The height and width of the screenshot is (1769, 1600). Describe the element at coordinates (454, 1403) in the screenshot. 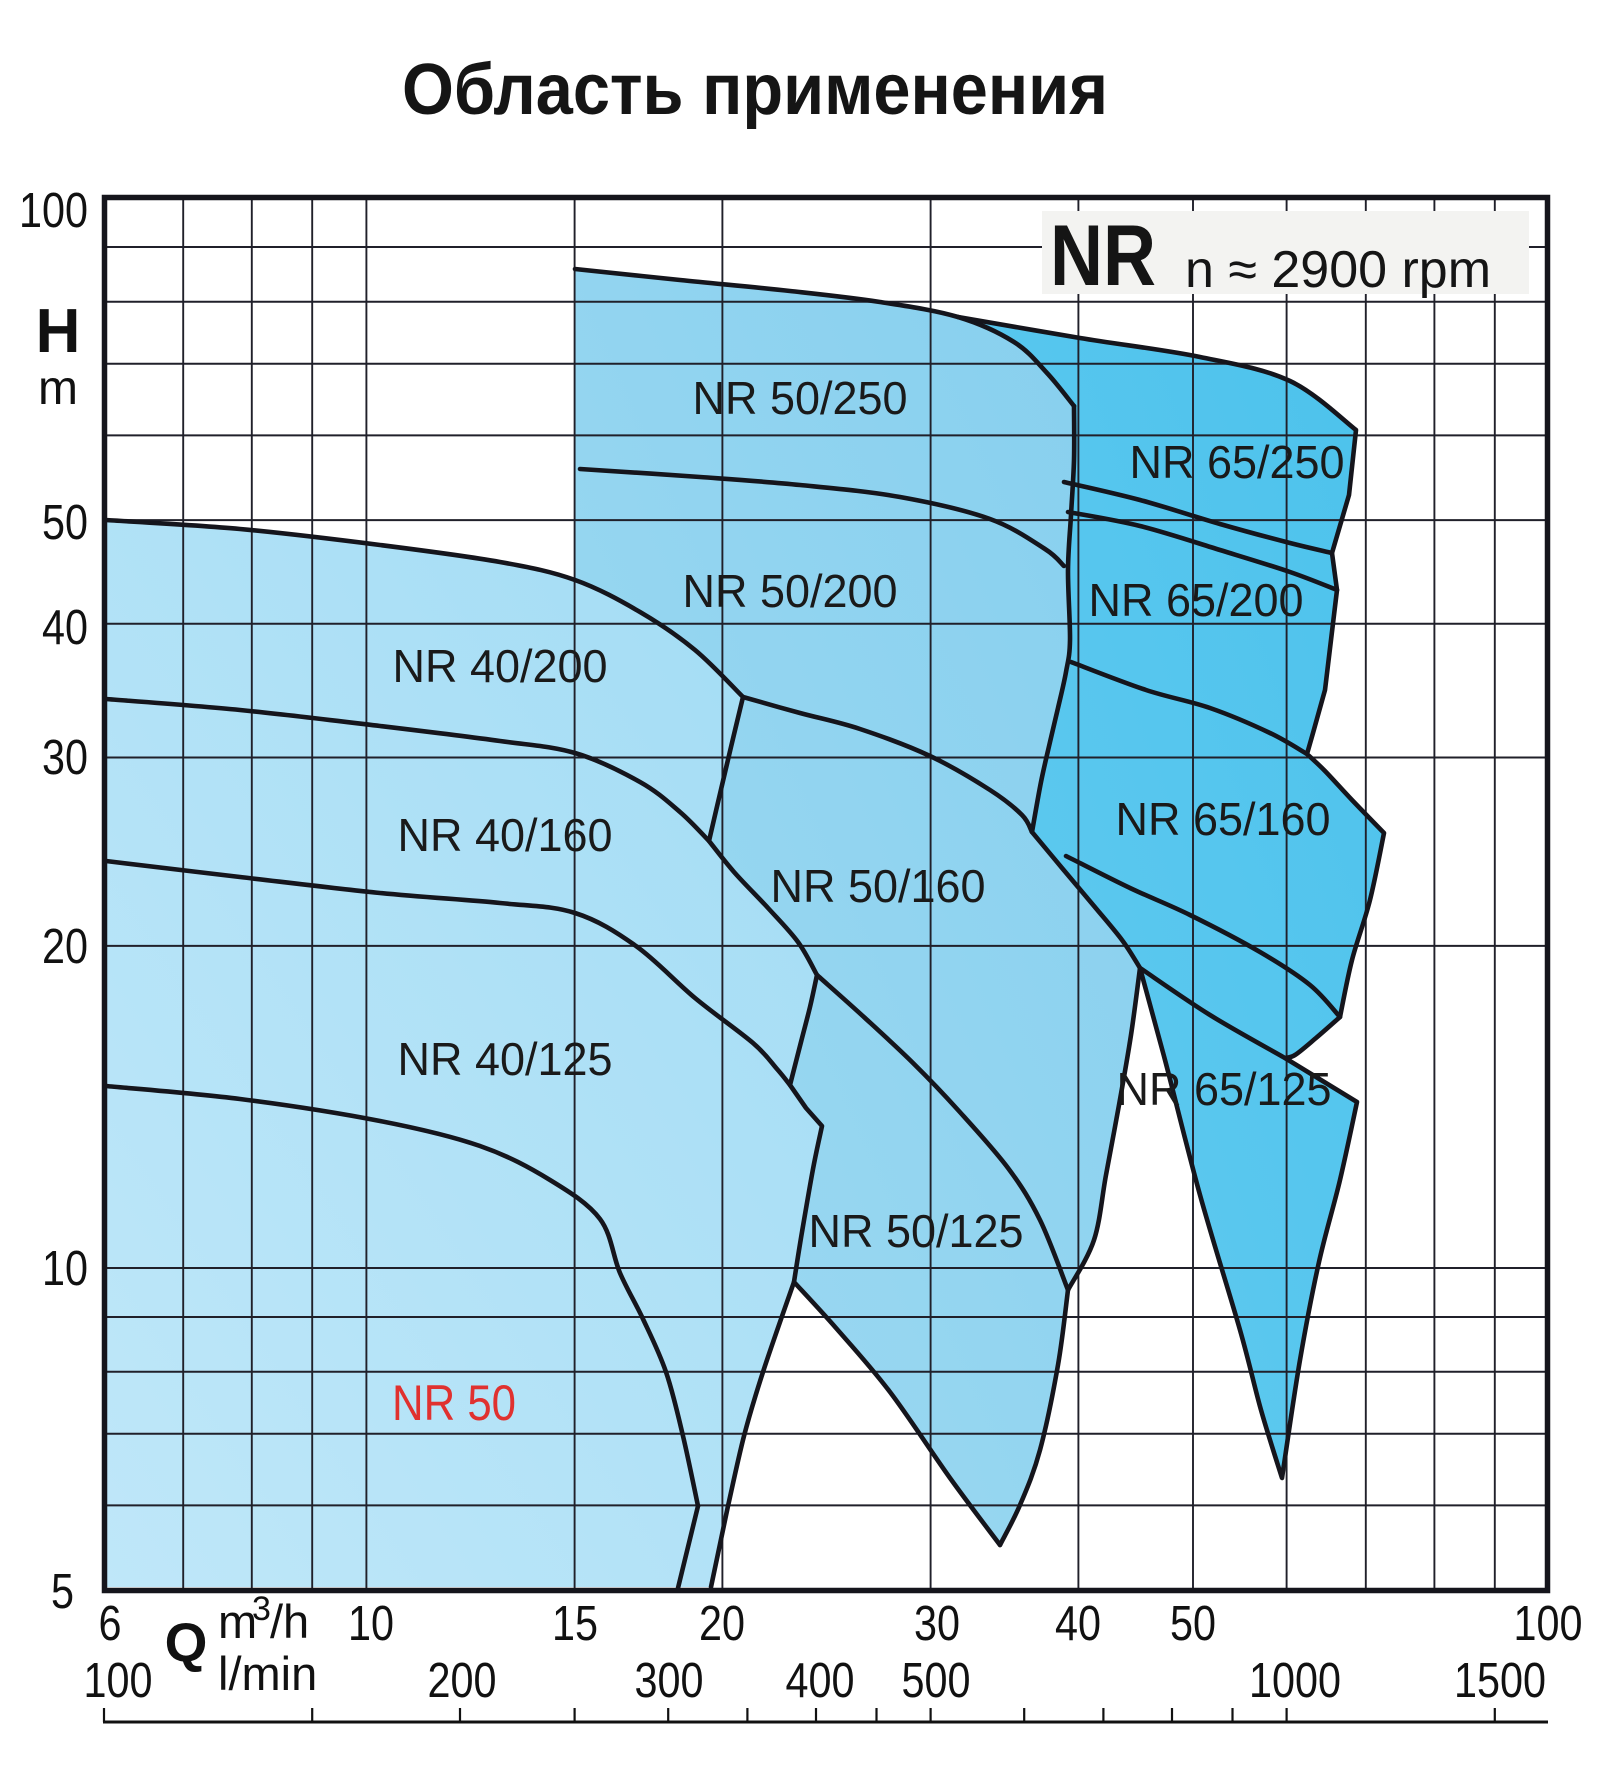

I see `svg-text: NR 50` at that location.